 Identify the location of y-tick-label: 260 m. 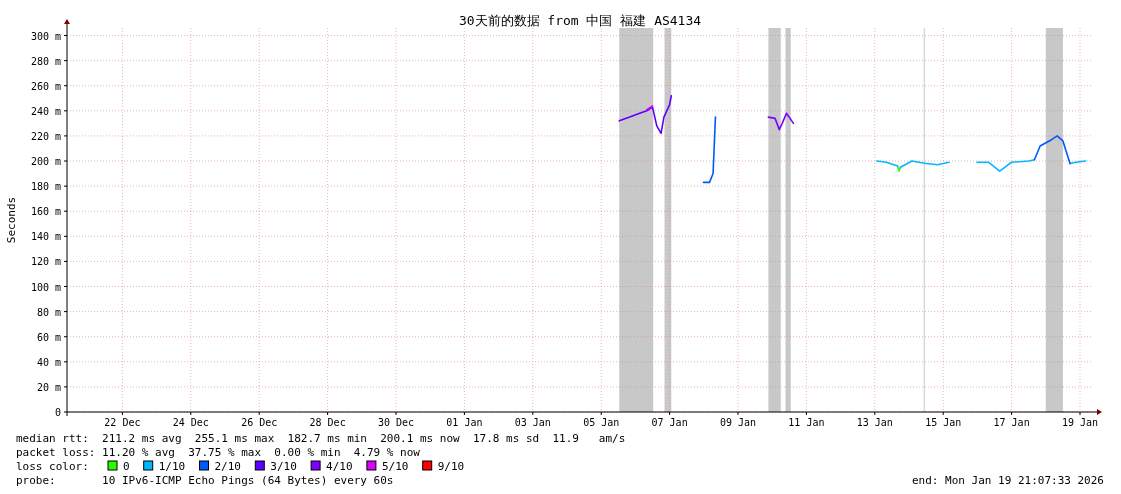
(45, 86).